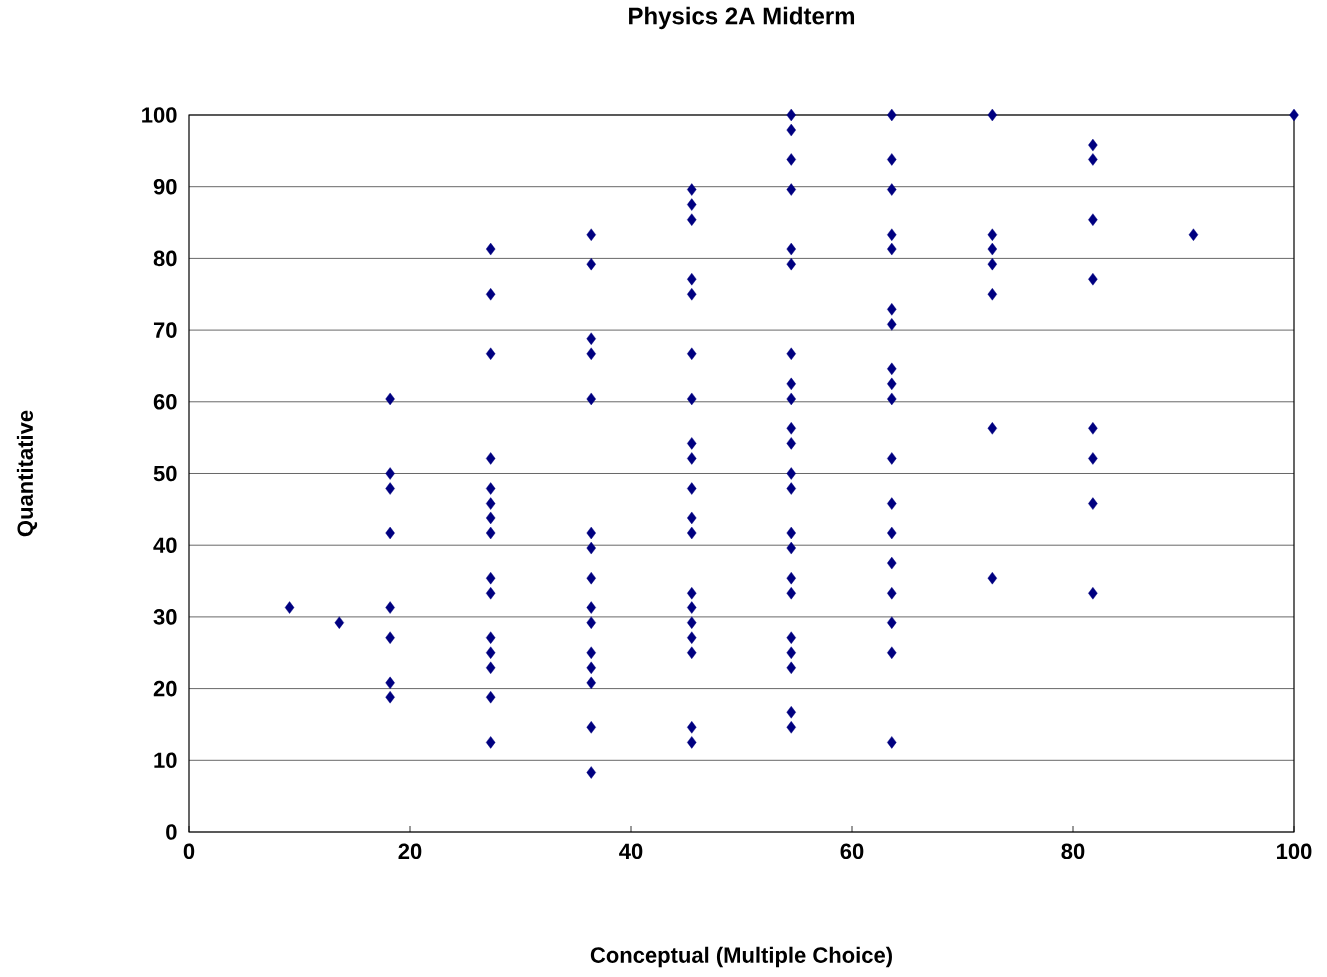  I want to click on y-tick-label: 90, so click(165, 186).